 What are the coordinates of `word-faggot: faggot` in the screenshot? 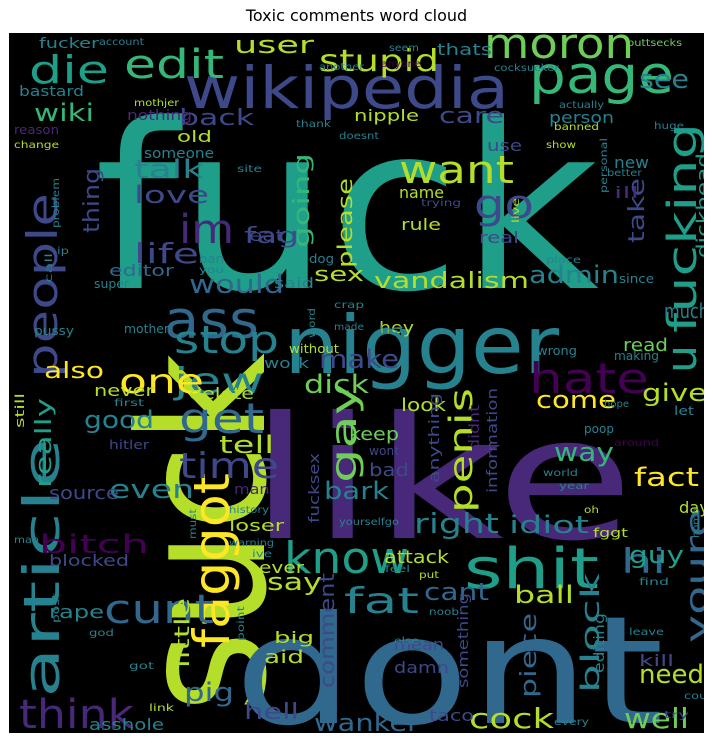 It's located at (212, 560).